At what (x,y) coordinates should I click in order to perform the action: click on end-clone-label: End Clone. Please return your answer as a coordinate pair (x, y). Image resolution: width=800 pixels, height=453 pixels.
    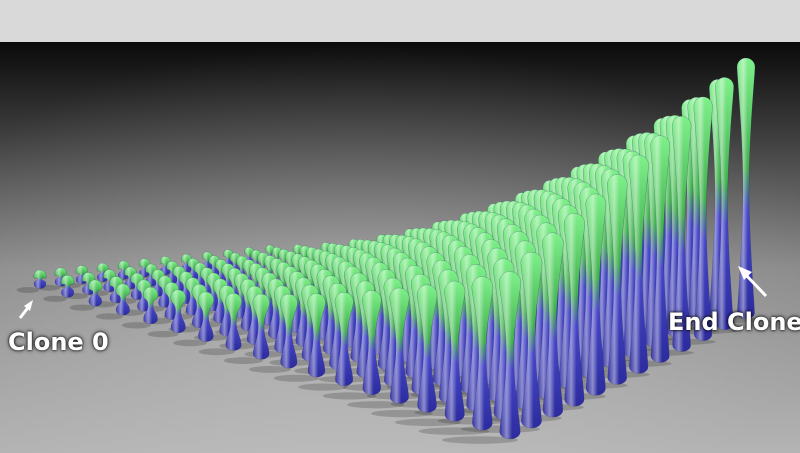
    Looking at the image, I should click on (734, 322).